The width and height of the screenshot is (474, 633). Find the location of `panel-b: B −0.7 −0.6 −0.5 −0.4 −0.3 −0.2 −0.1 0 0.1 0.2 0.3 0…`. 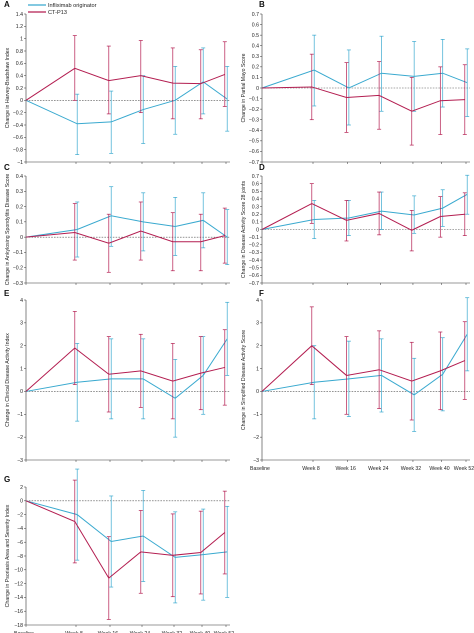

panel-b: B −0.7 −0.6 −0.5 −0.4 −0.3 −0.2 −0.1 0 0.1 0.2 0.3 0… is located at coordinates (355, 83).